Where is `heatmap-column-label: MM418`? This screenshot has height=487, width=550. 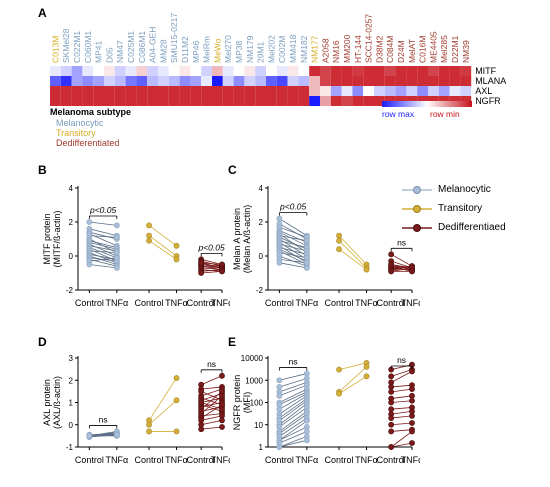 heatmap-column-label: MM418 is located at coordinates (293, 48).